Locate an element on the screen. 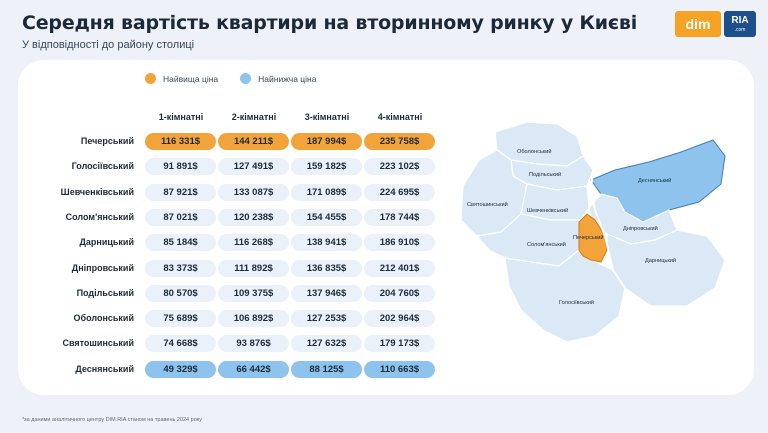  price-cell: 80 570$ is located at coordinates (180, 293).